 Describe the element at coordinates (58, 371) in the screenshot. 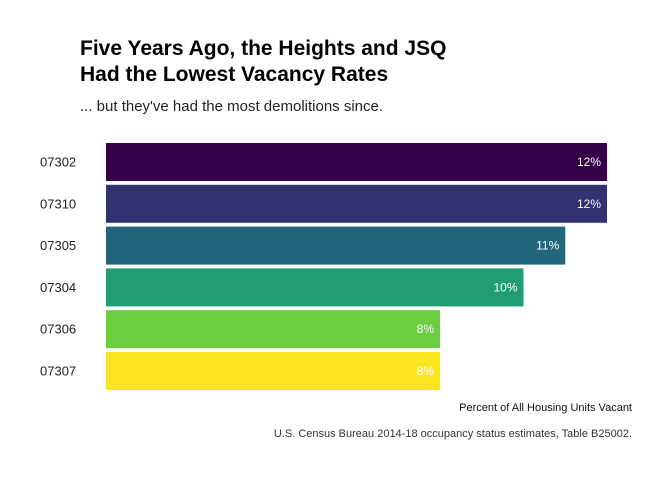

I see `category-label: 07307` at that location.